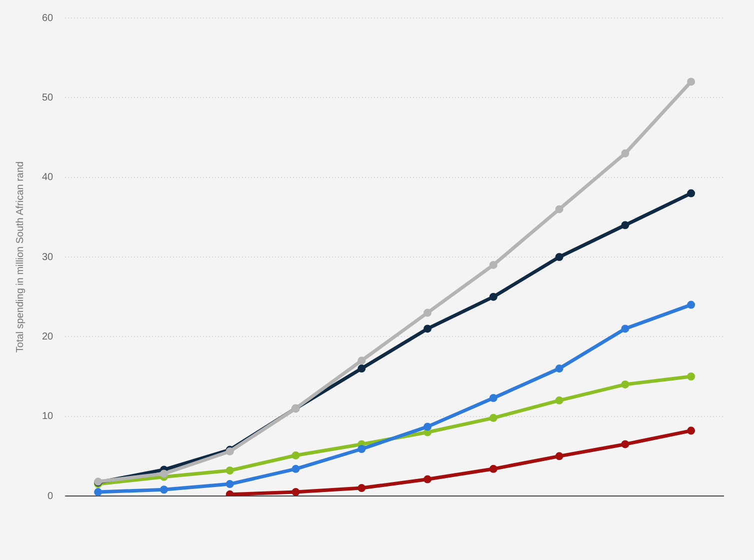 Image resolution: width=754 pixels, height=560 pixels. What do you see at coordinates (48, 18) in the screenshot?
I see `y-tick-label: 60` at bounding box center [48, 18].